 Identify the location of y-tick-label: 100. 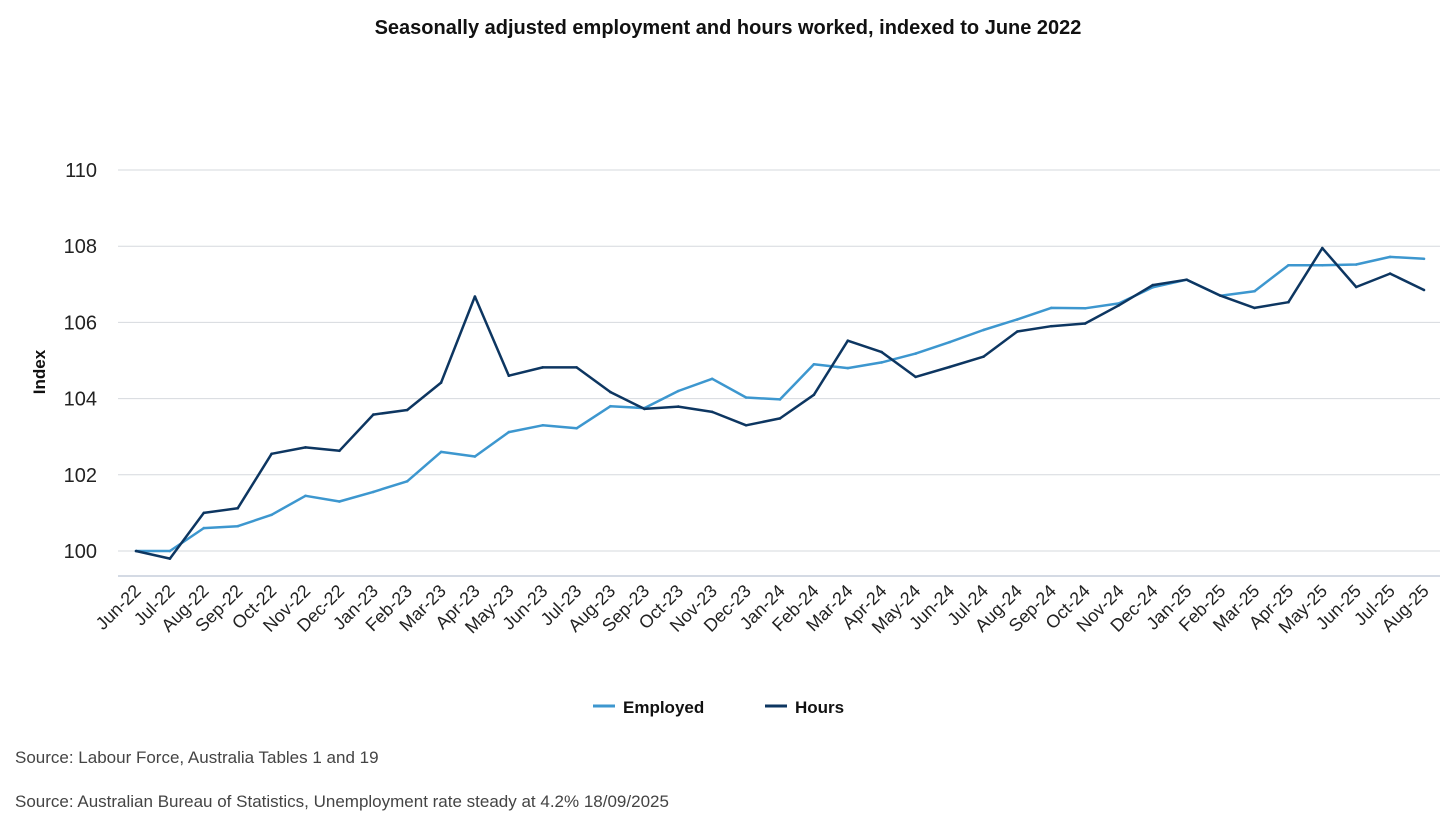
(80, 552).